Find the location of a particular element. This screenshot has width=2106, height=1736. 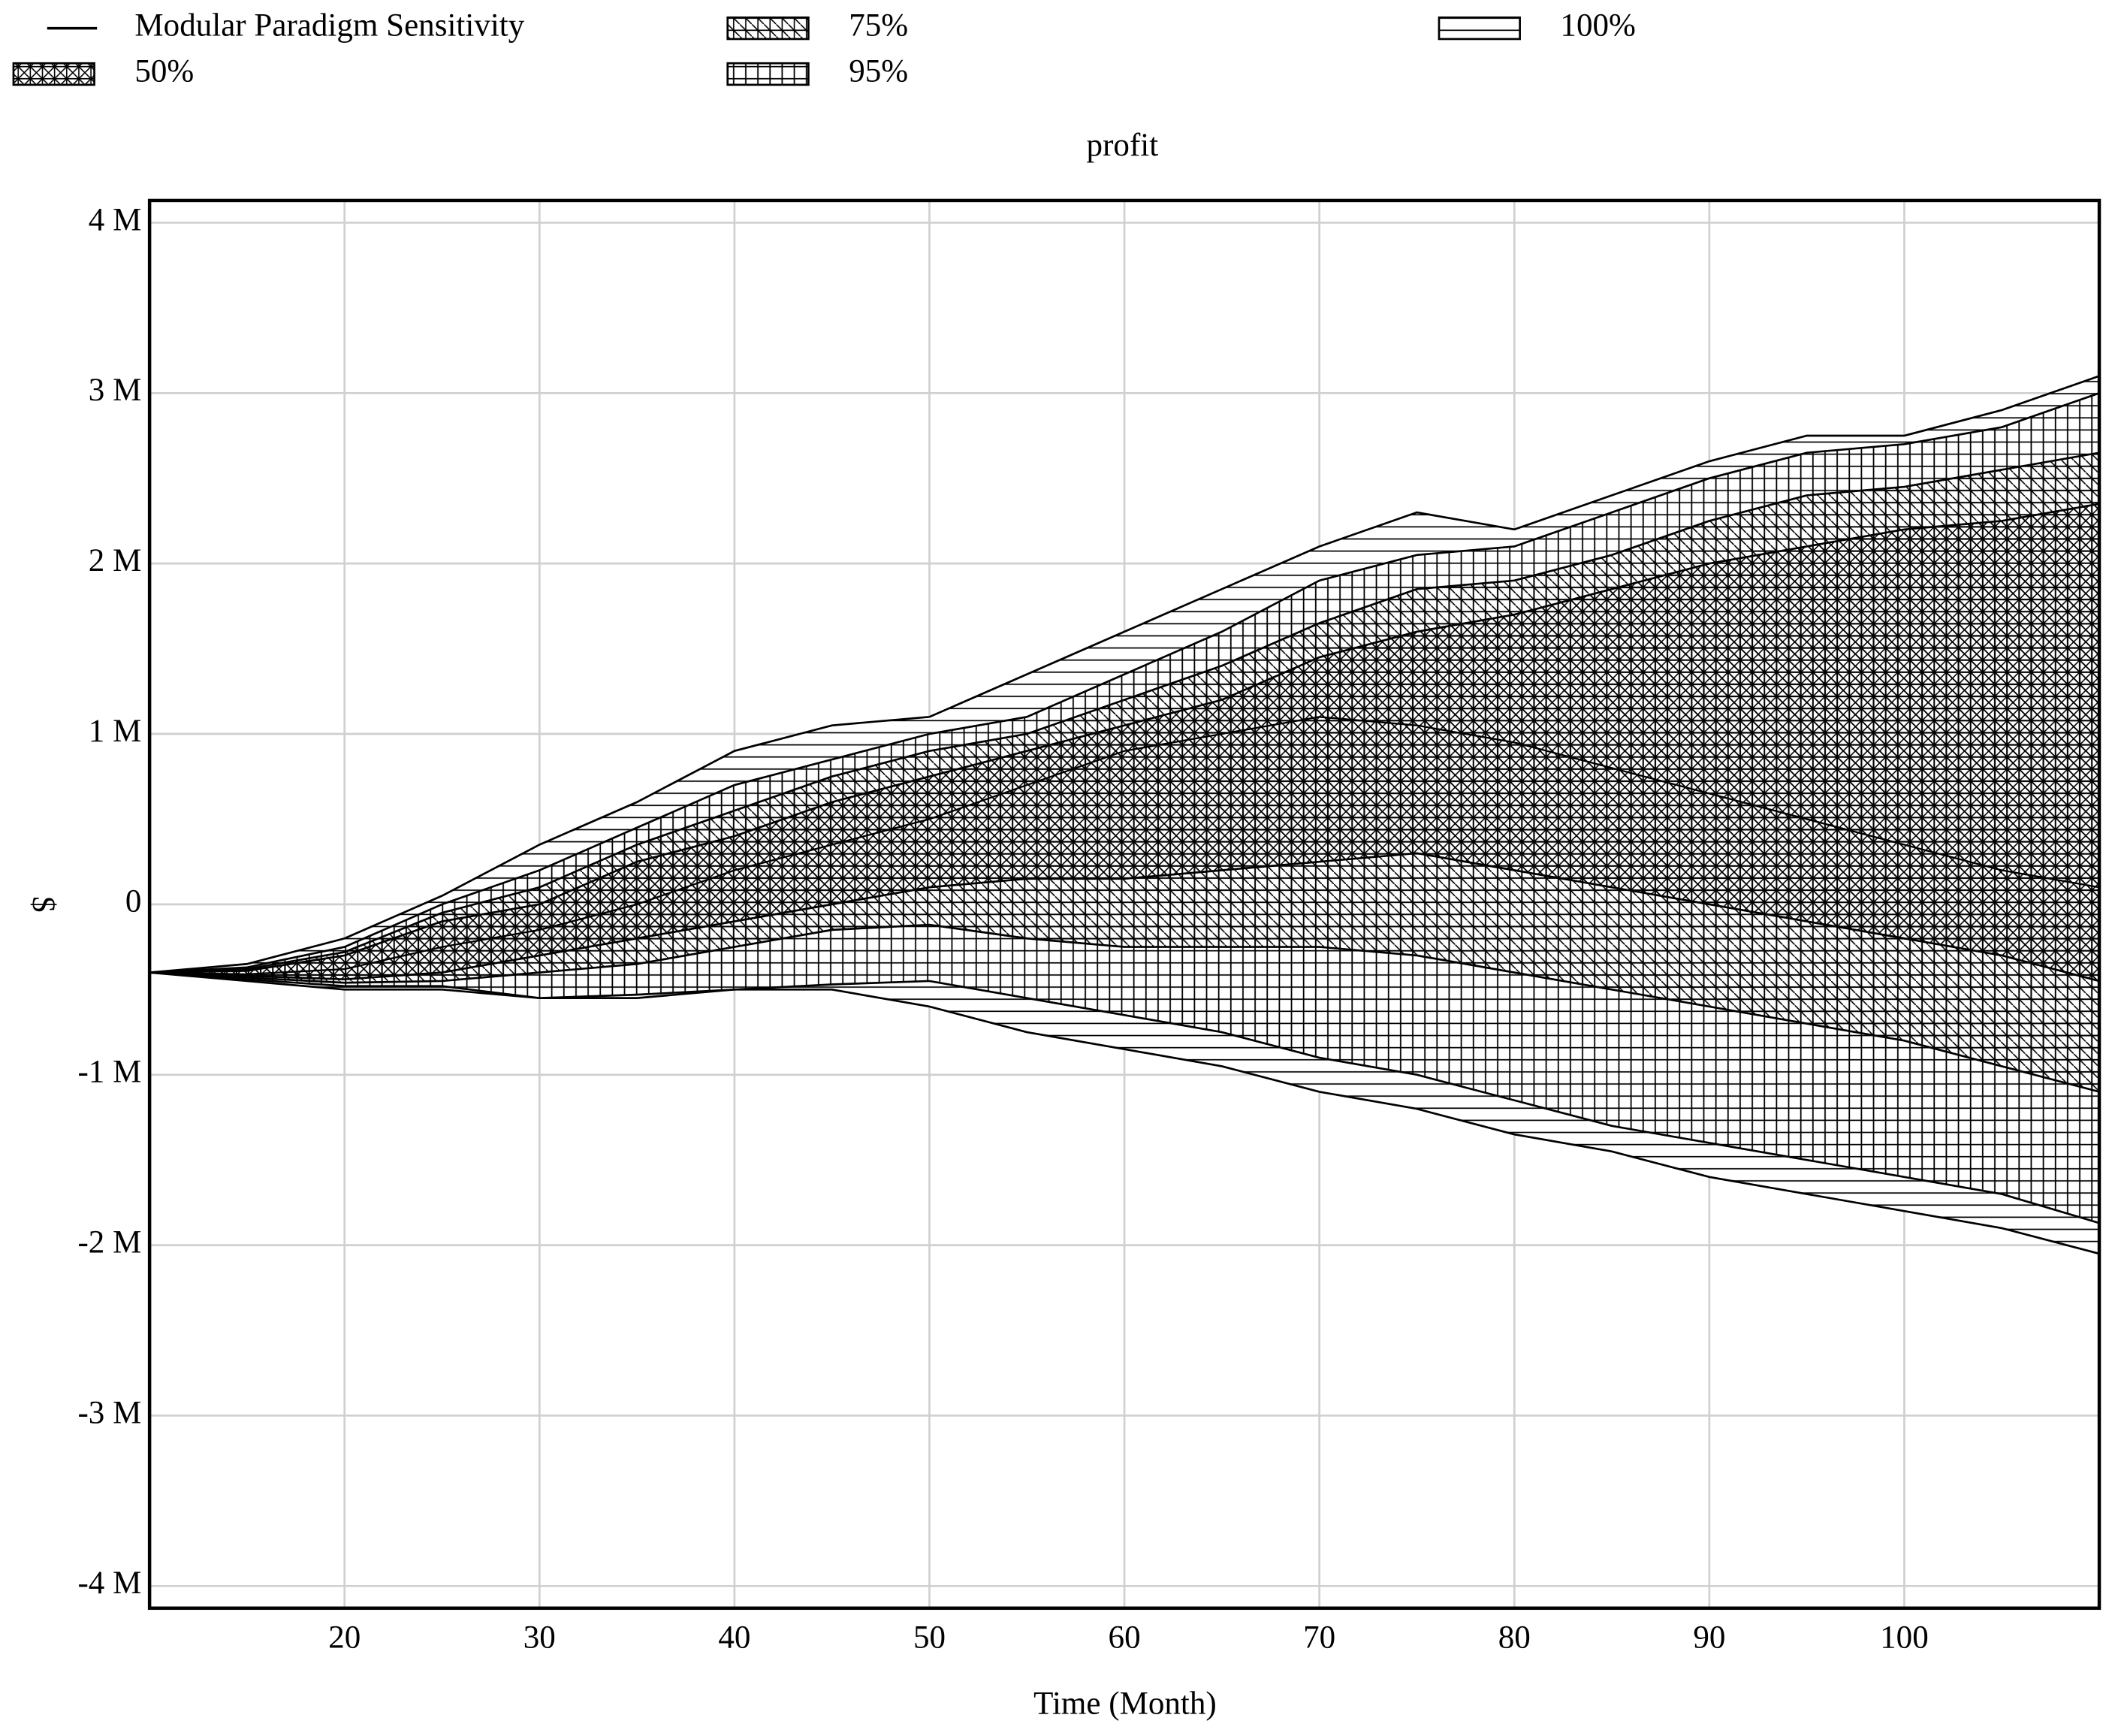

x-tick-label: 20 is located at coordinates (345, 1638).